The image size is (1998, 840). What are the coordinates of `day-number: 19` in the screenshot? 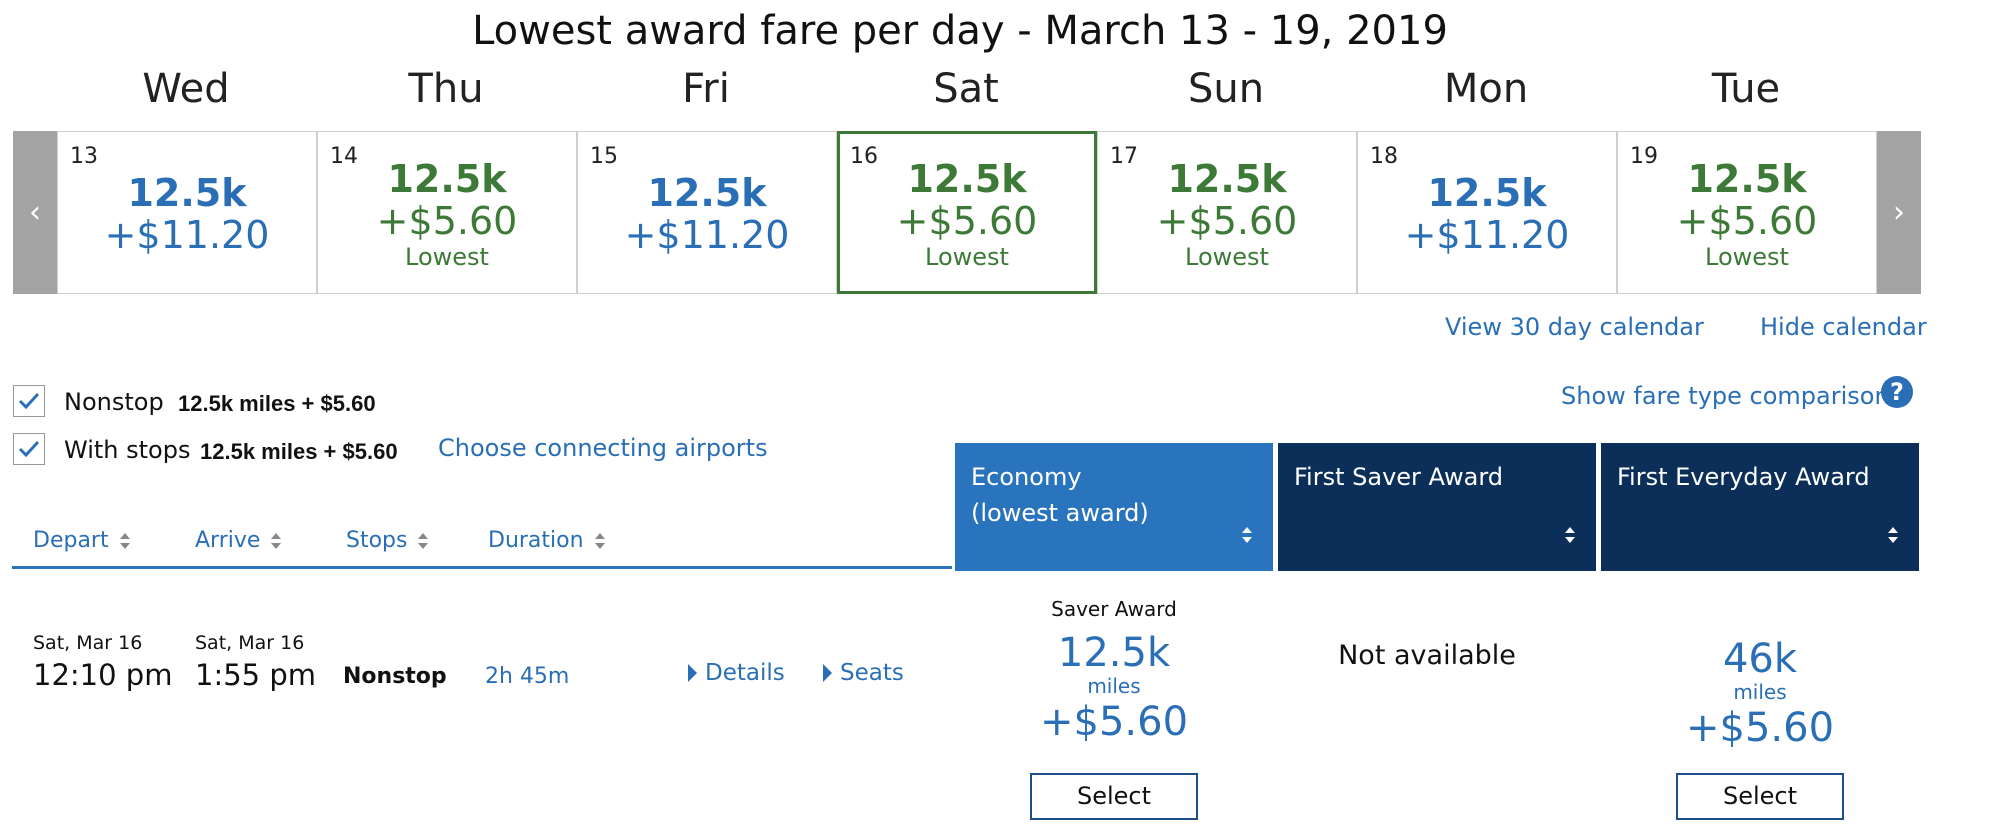 It's located at (1644, 156).